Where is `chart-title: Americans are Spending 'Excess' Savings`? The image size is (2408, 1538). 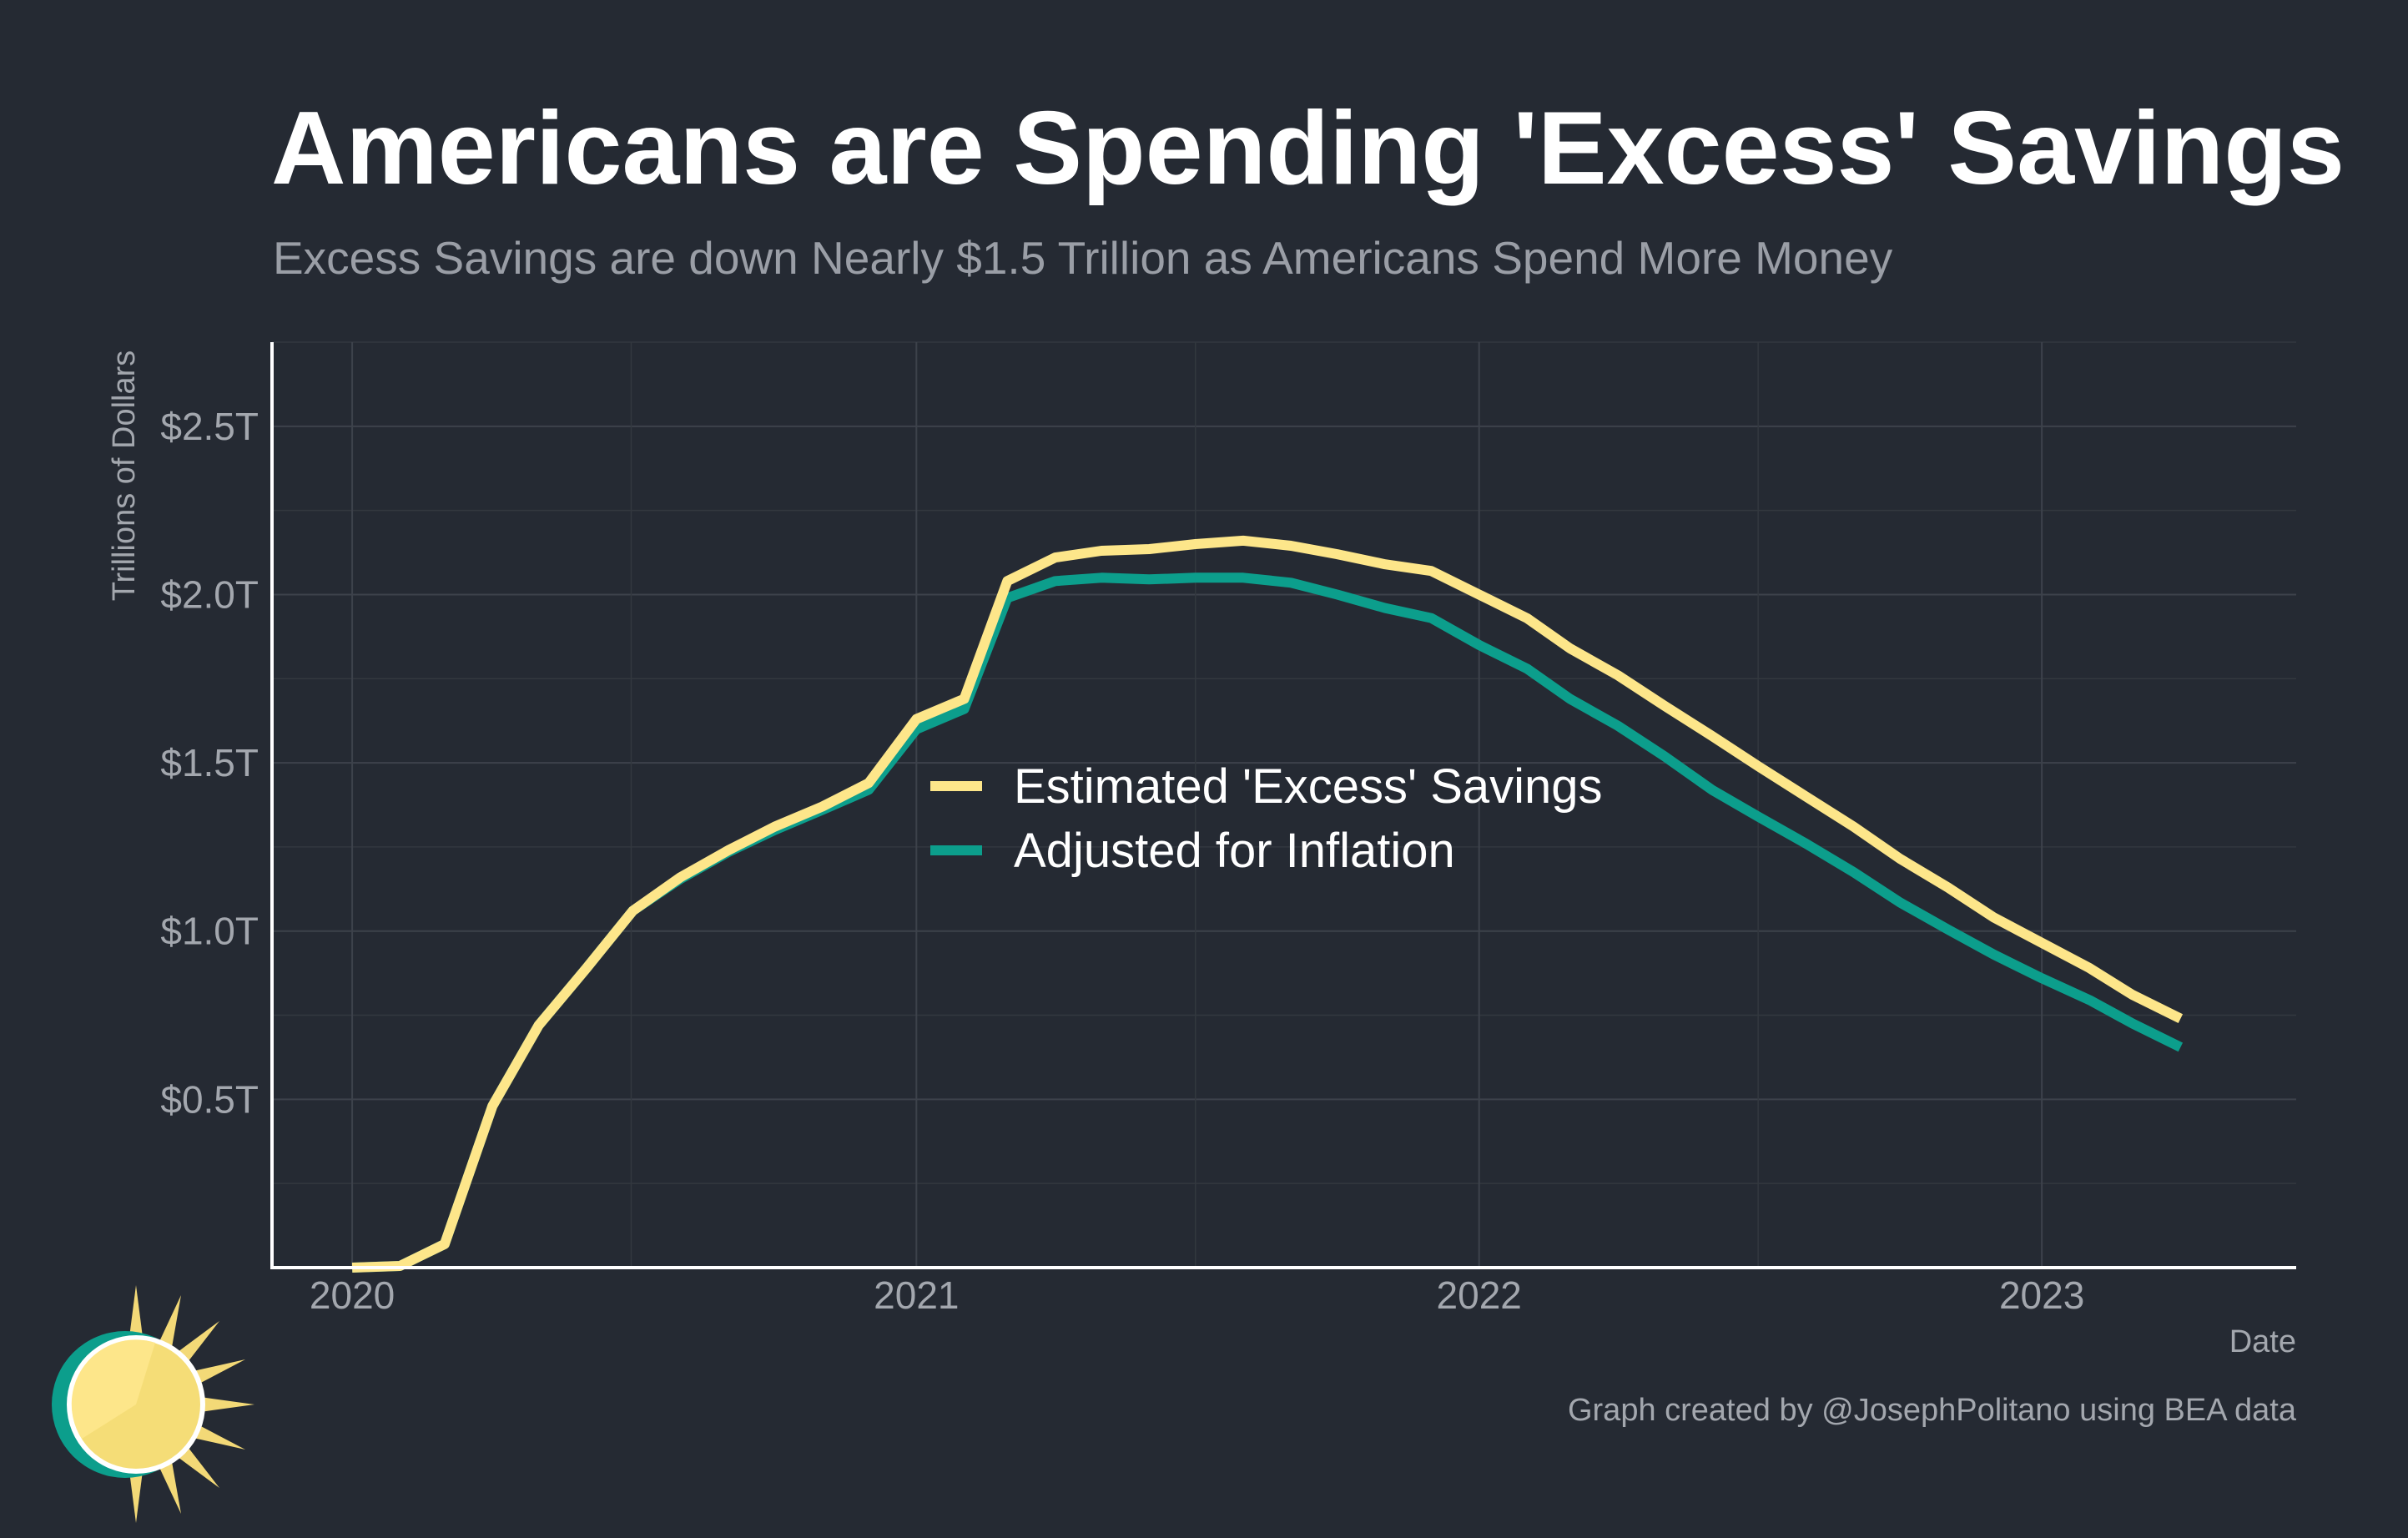 chart-title: Americans are Spending 'Excess' Savings is located at coordinates (1308, 148).